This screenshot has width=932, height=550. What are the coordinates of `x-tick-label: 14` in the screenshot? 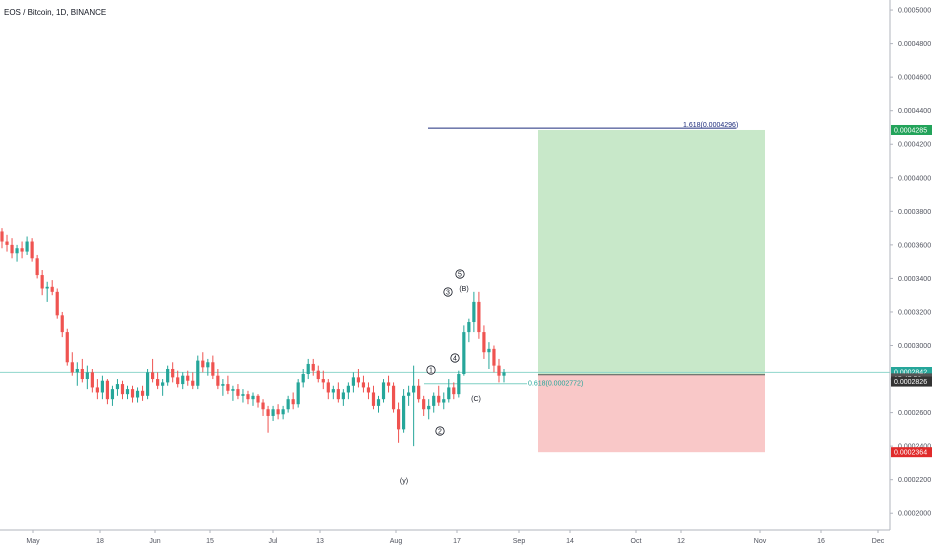 It's located at (570, 541).